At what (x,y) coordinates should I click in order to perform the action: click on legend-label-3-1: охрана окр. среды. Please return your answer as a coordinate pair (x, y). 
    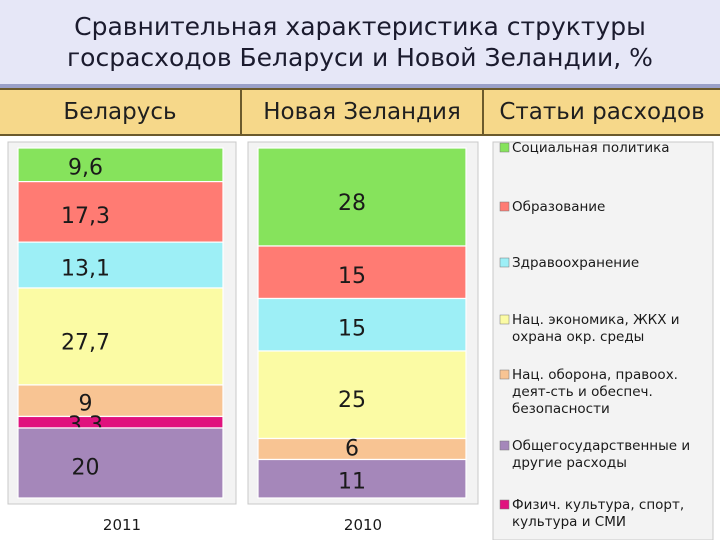
    Looking at the image, I should click on (578, 337).